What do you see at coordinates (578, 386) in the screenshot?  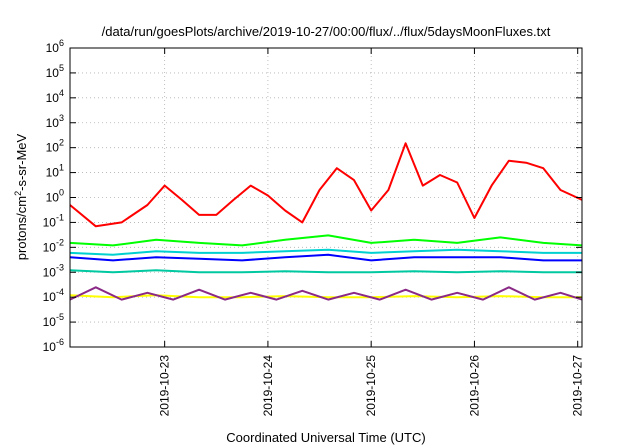 I see `x-tick-label: 2019-10-27` at bounding box center [578, 386].